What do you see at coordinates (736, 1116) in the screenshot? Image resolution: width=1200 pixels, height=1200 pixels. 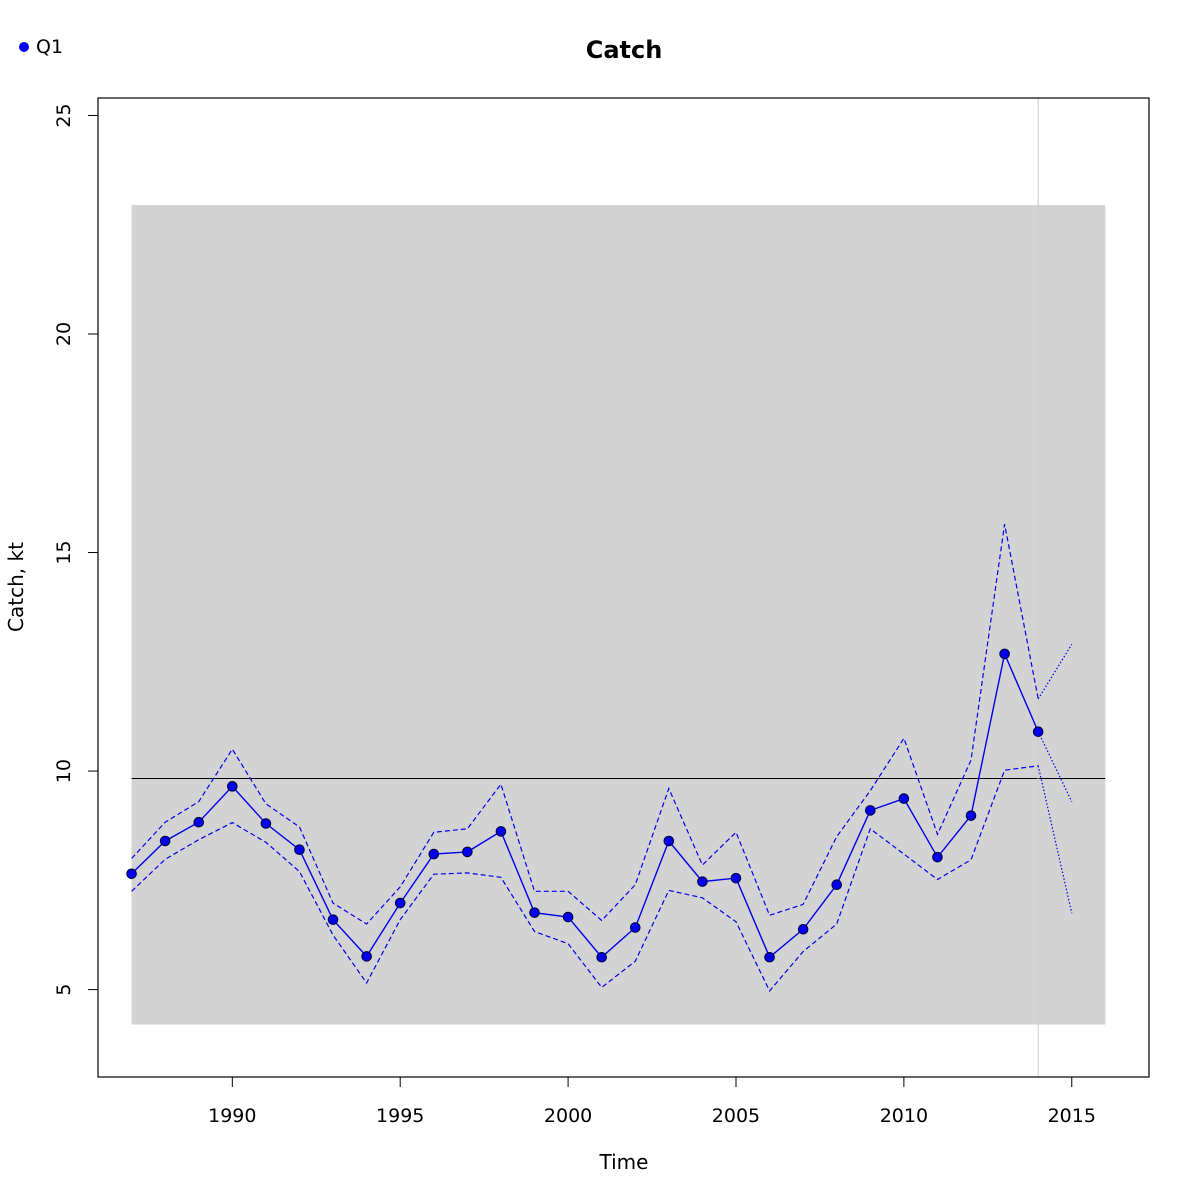 I see `x-tick-label: 2005` at bounding box center [736, 1116].